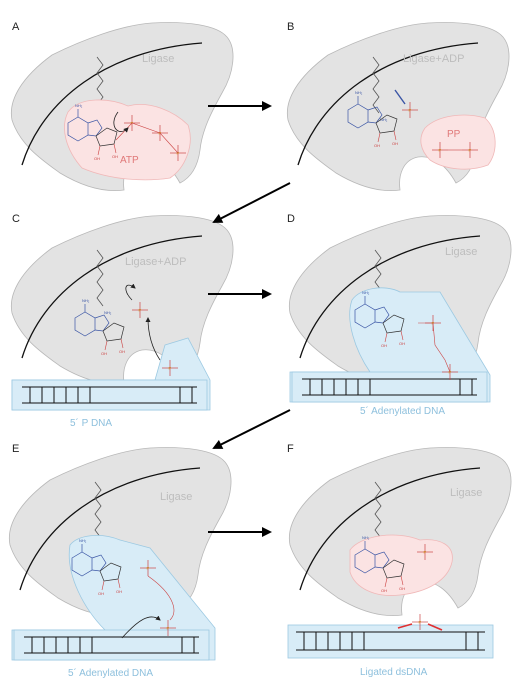  What do you see at coordinates (251, 202) in the screenshot?
I see `step-arrow-b-to-c` at bounding box center [251, 202].